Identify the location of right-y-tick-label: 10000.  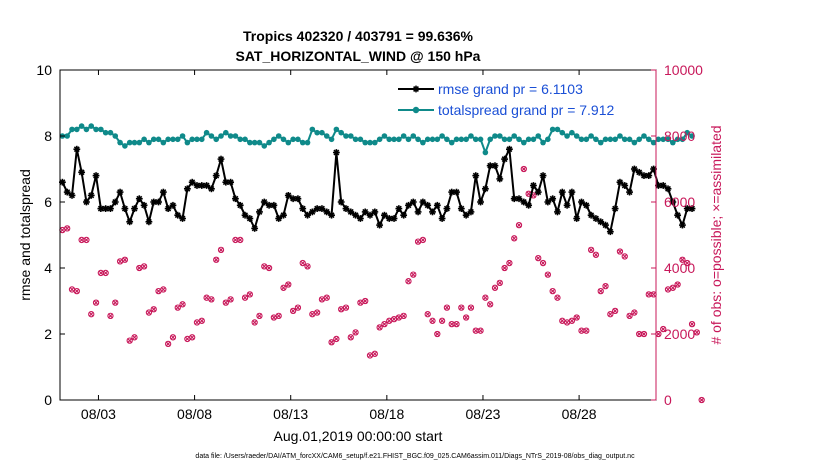
(683, 70).